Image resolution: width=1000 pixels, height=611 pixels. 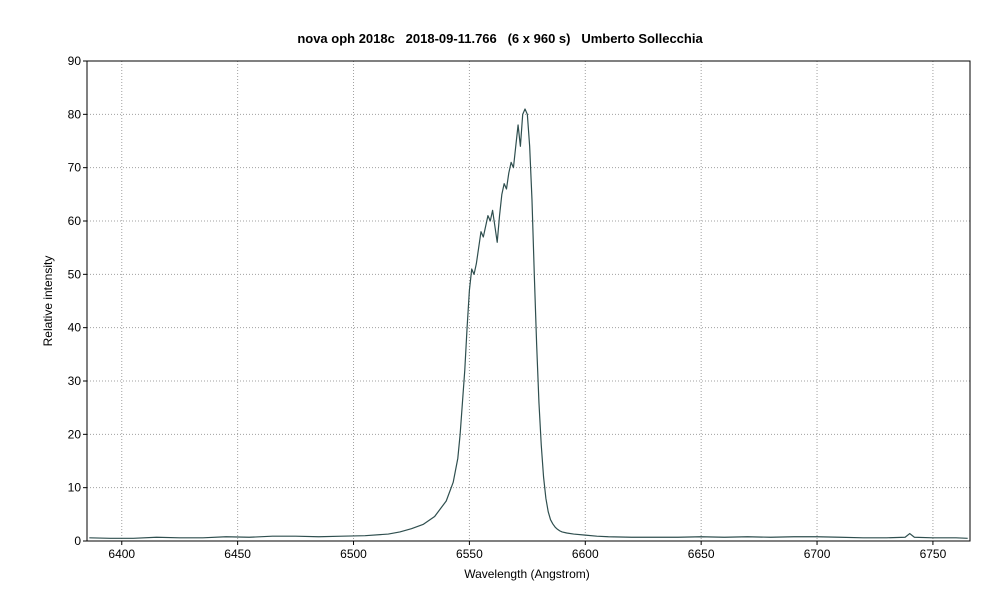 I want to click on x-tick-label: 6550, so click(x=469, y=554).